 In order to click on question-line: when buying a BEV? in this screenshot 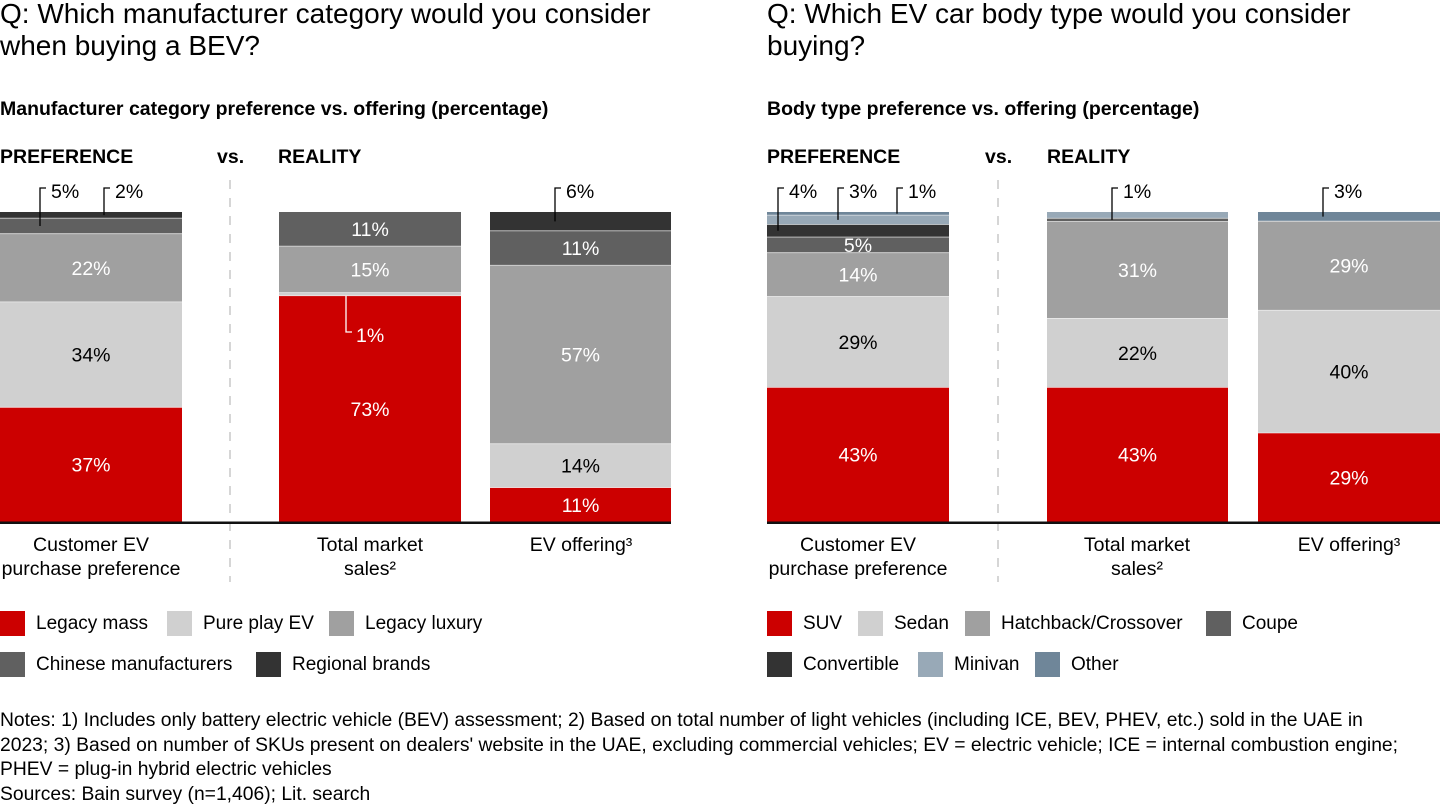, I will do `click(130, 45)`.